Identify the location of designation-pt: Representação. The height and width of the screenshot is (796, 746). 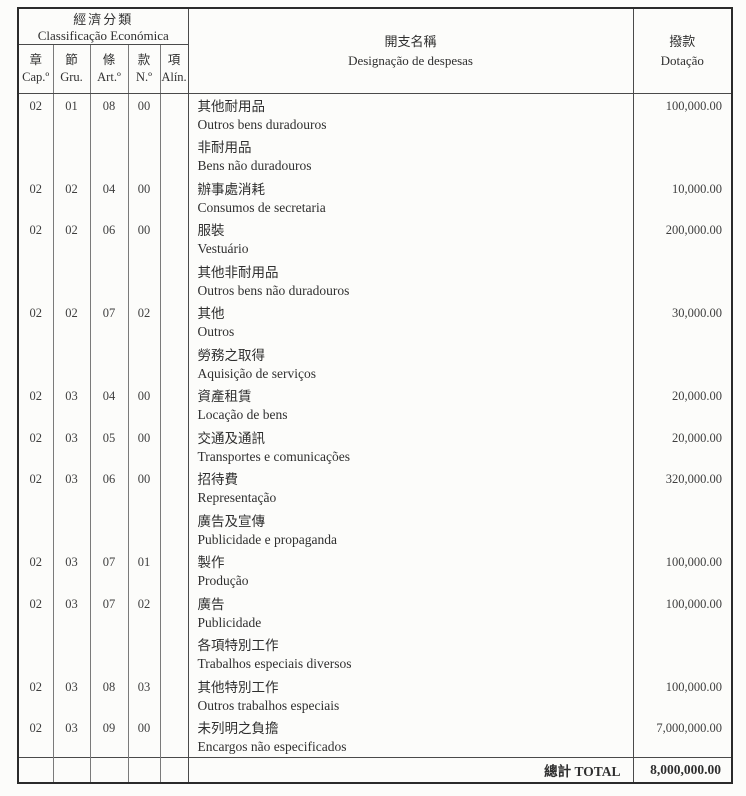
(237, 497).